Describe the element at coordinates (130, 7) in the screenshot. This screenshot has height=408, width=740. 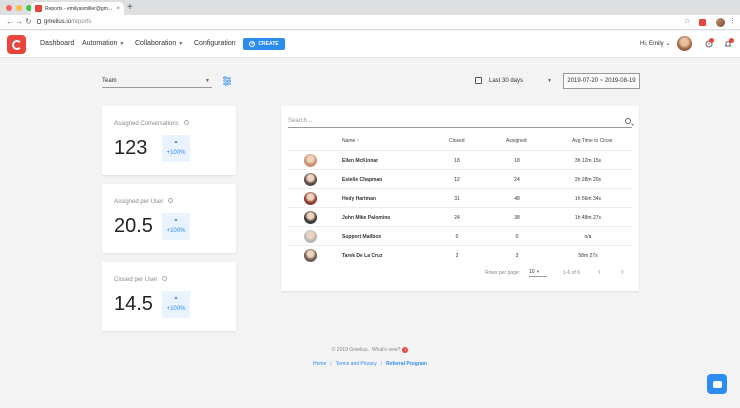
I see `new-tab-button: +` at that location.